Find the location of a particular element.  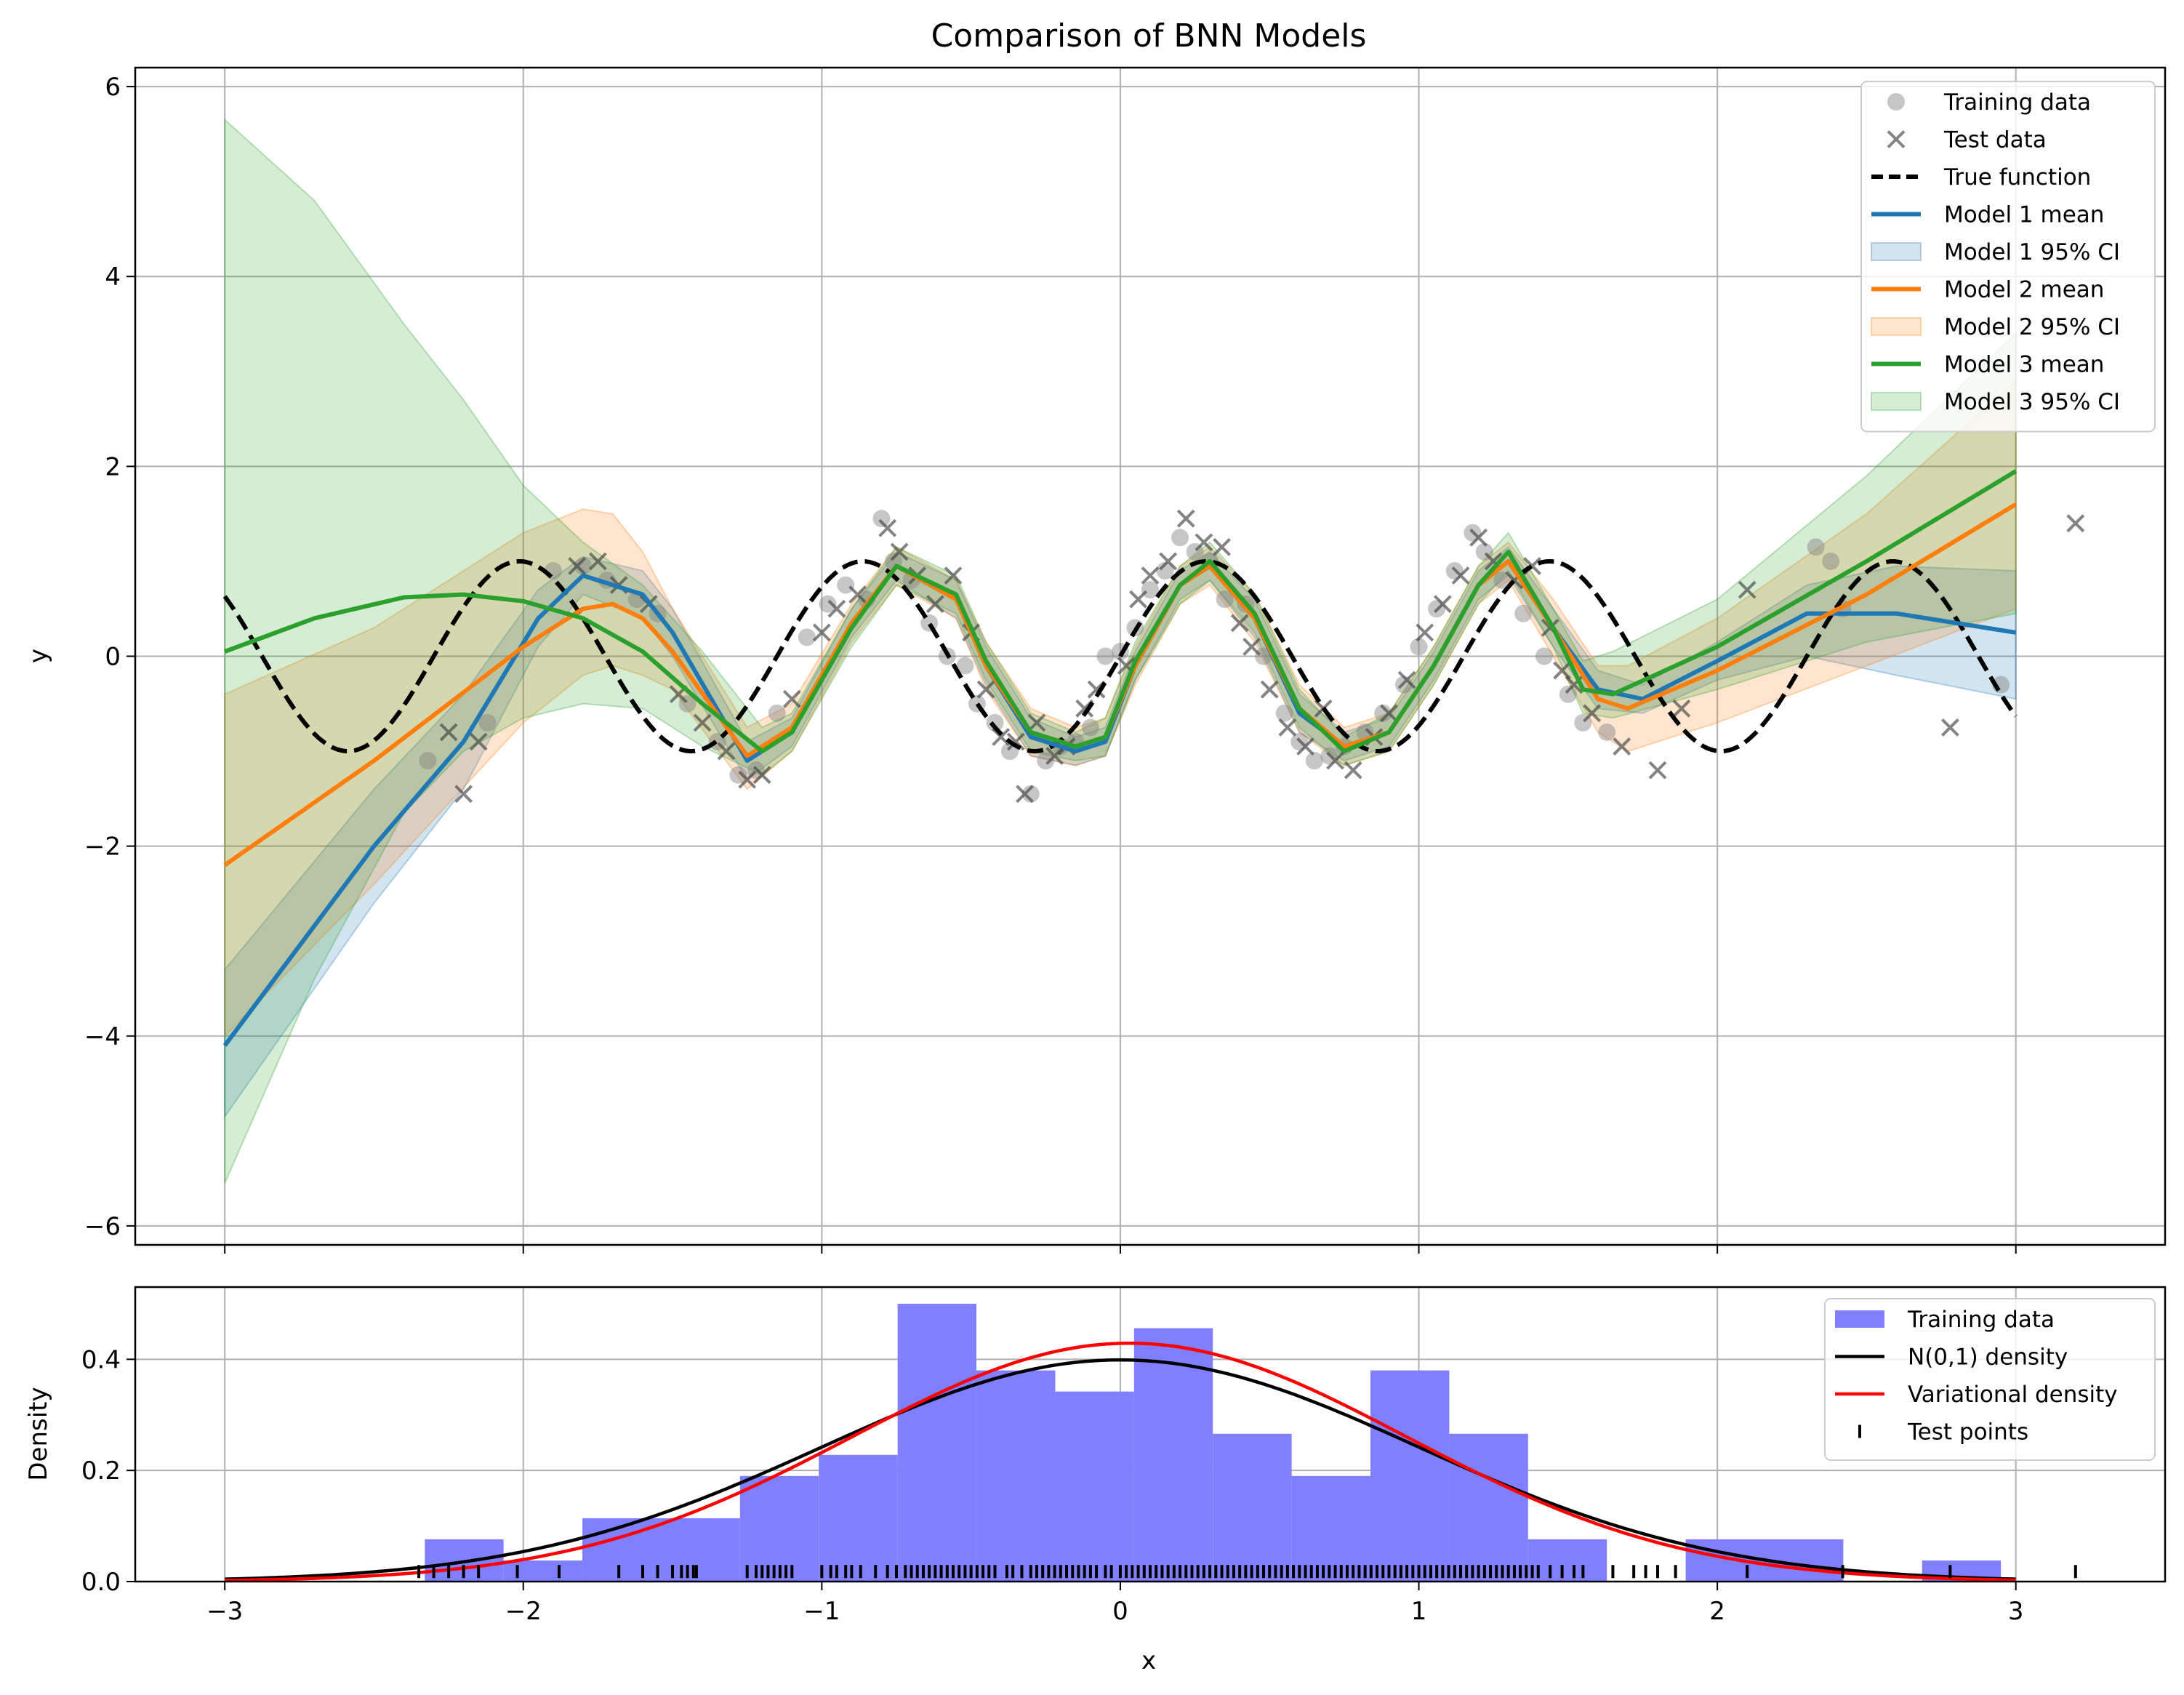

legend-training-marker is located at coordinates (1896, 102).